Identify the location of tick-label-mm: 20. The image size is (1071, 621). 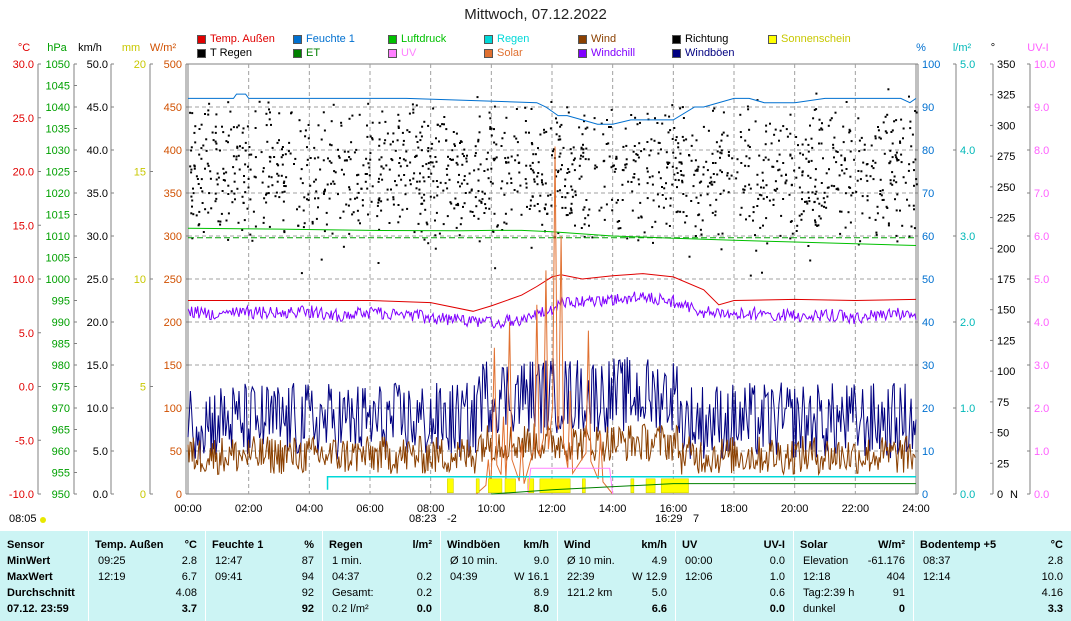
(140, 65).